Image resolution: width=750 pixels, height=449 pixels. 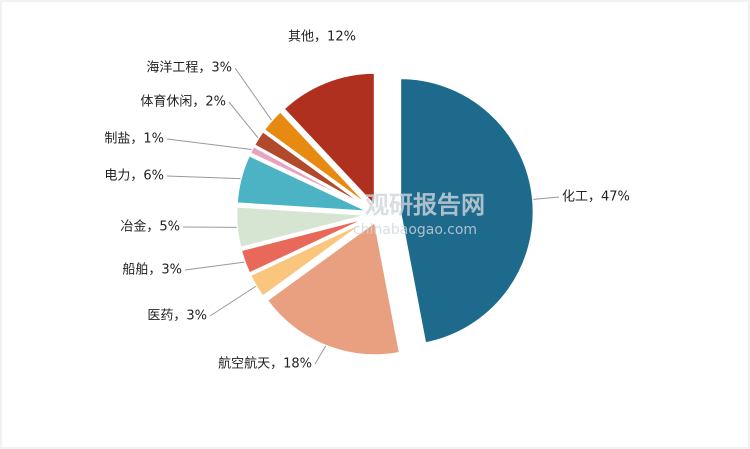 I want to click on watermark-title: 观研报告网, so click(x=425, y=205).